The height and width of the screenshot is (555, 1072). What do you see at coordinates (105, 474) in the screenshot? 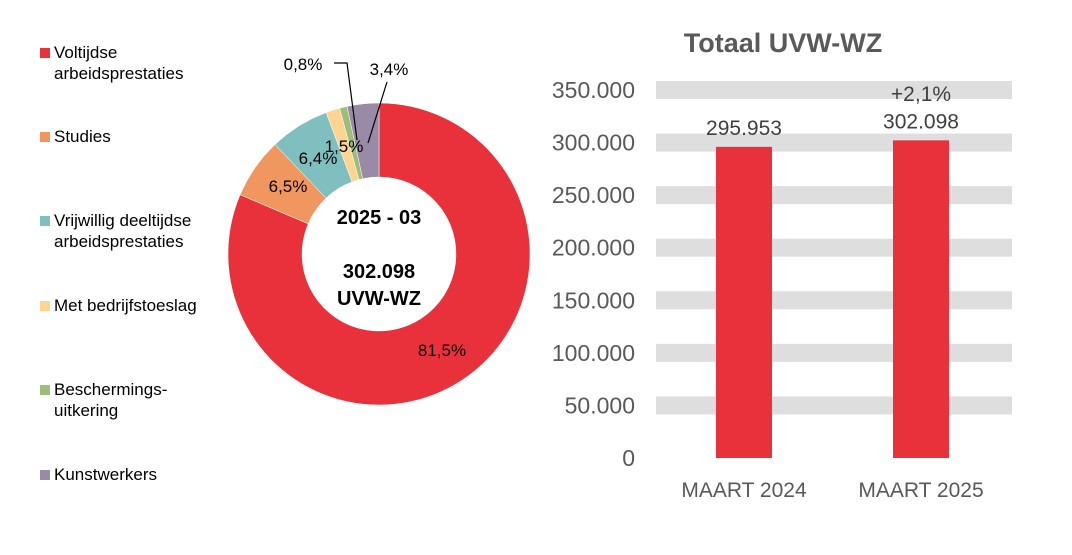
I see `legend-label: Kunstwerkers` at bounding box center [105, 474].